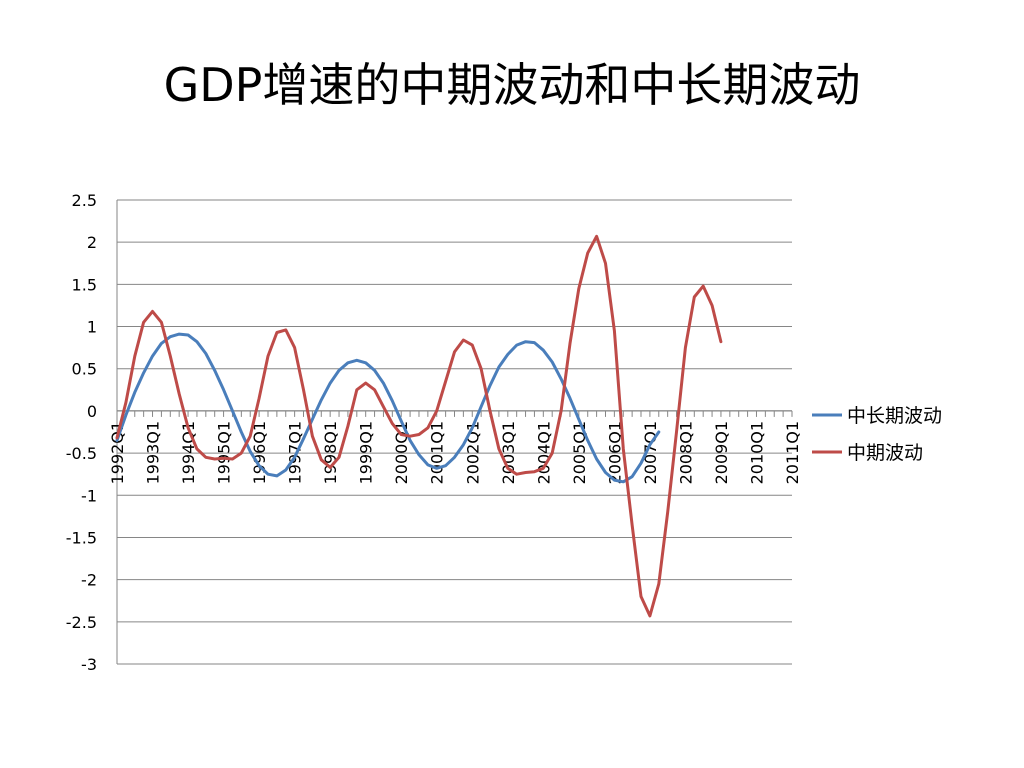 The height and width of the screenshot is (768, 1024). Describe the element at coordinates (685, 453) in the screenshot. I see `x-tick-label: 2008Q1` at that location.